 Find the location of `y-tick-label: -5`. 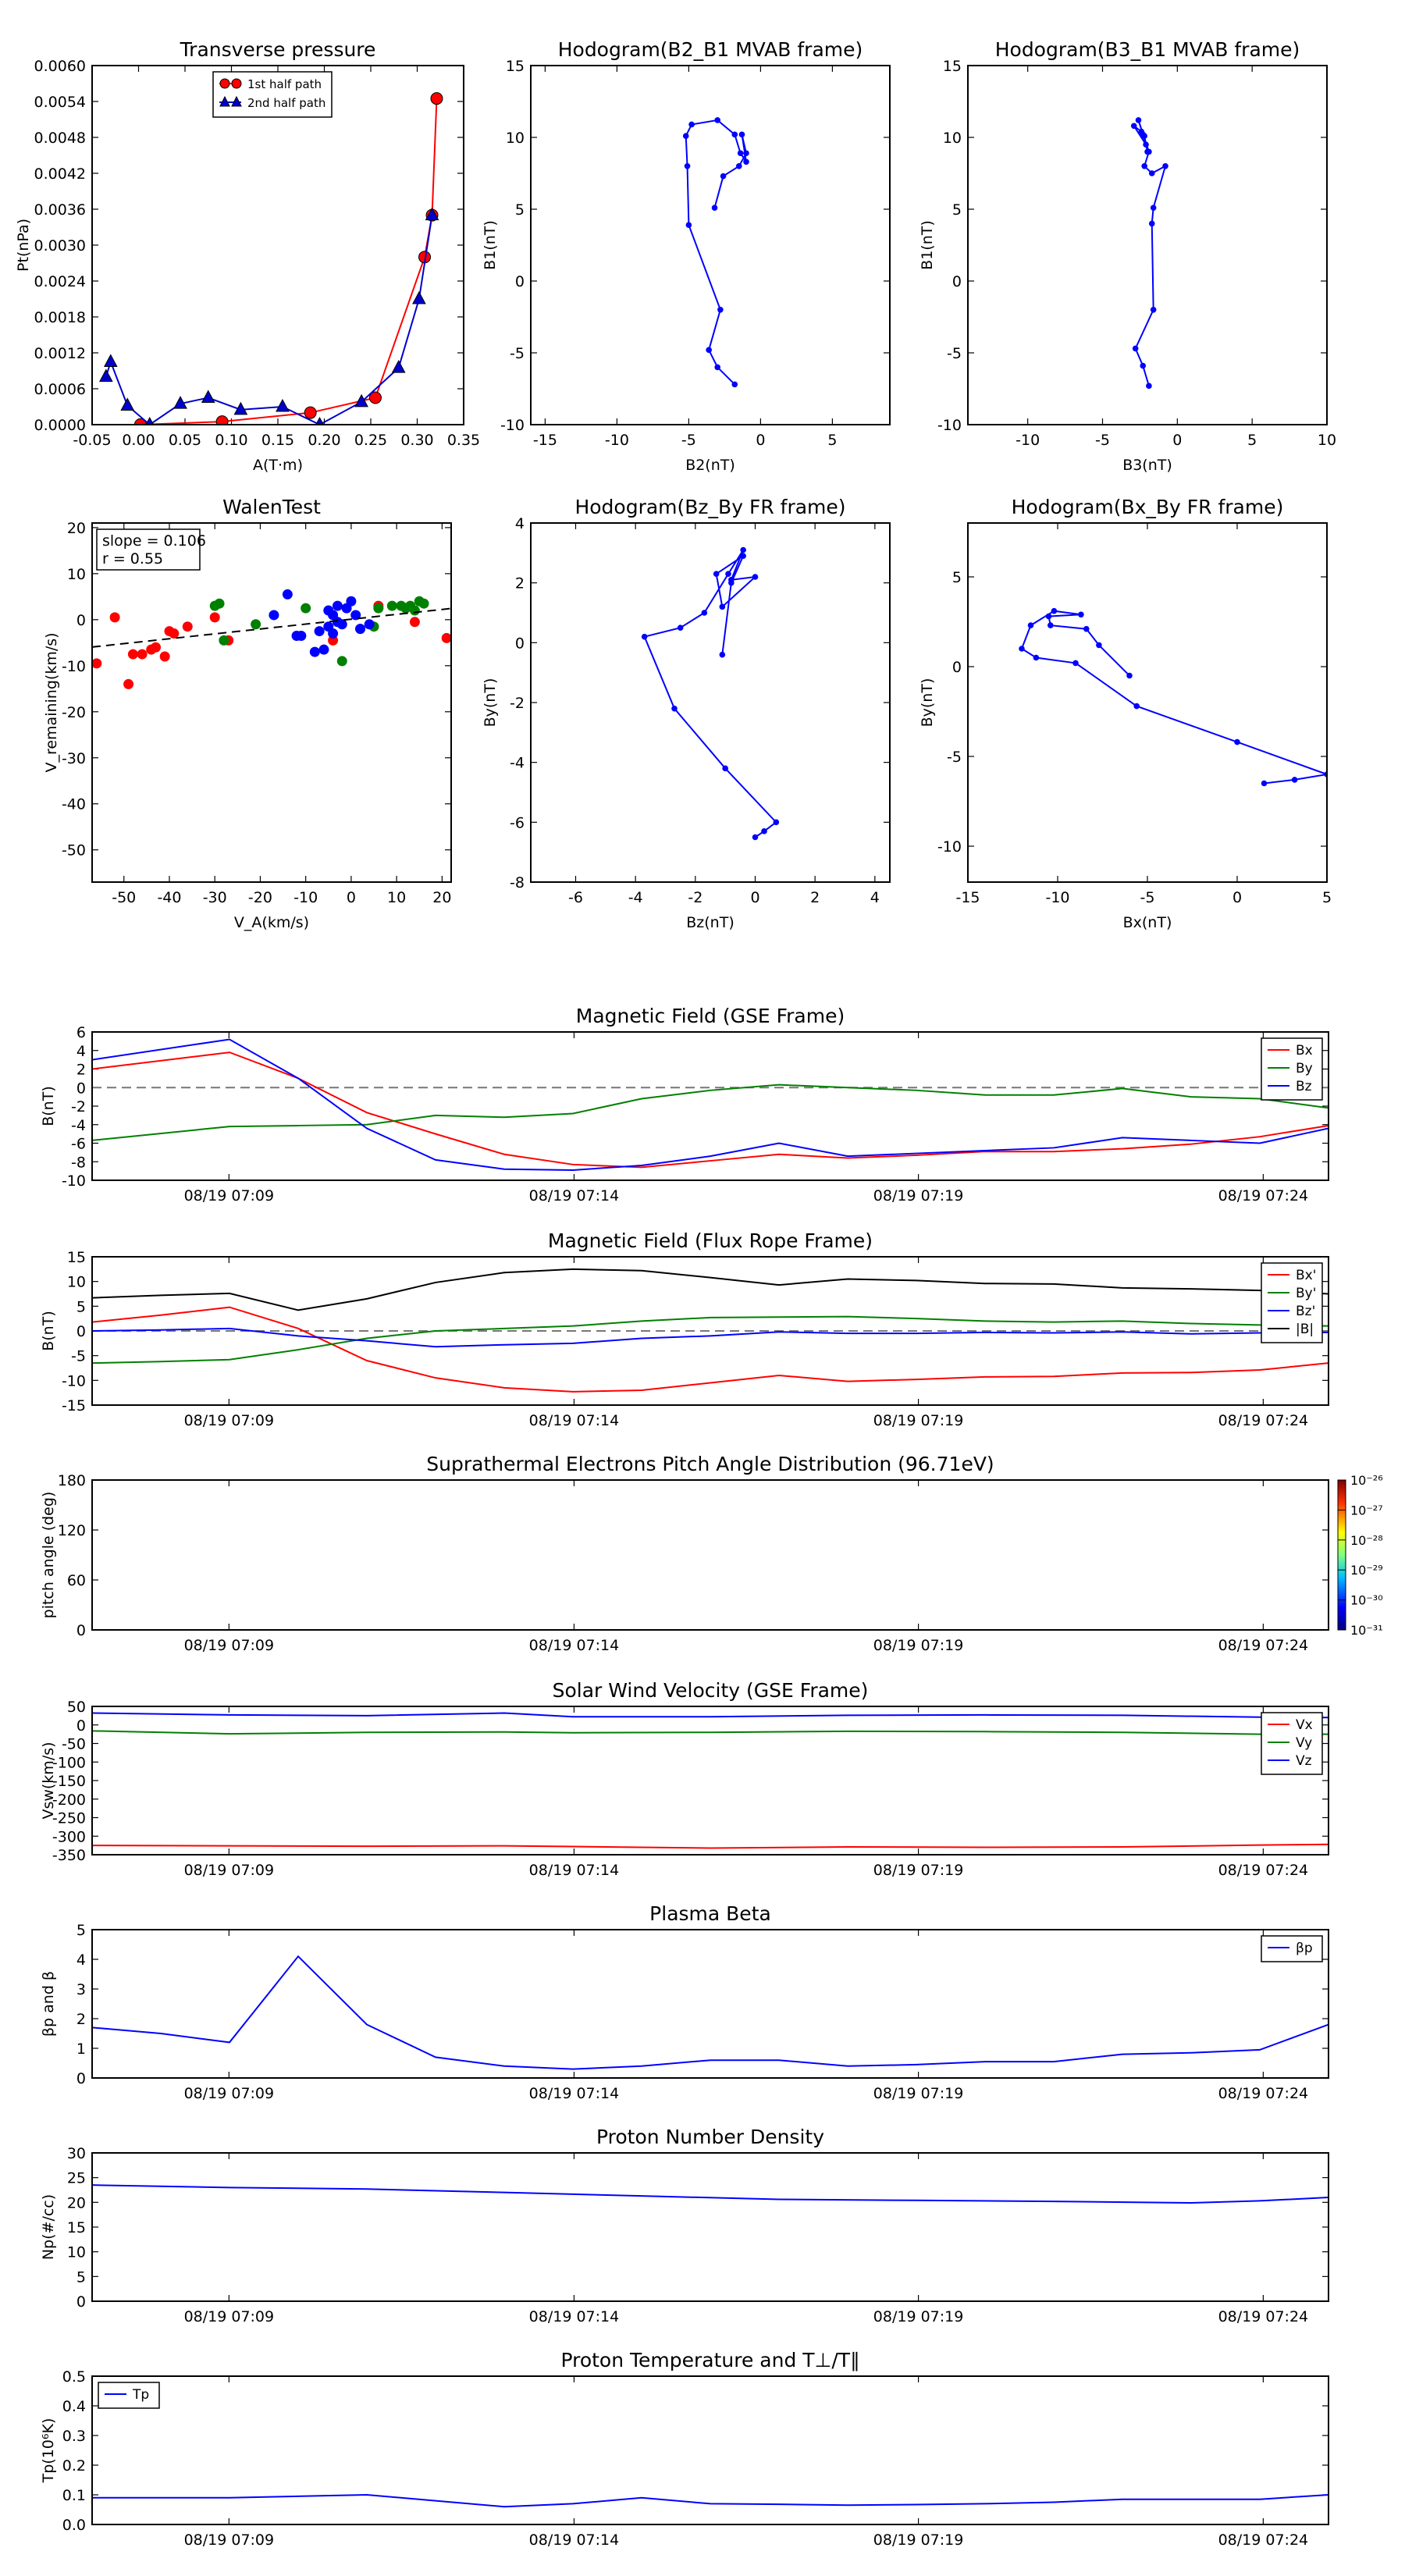

y-tick-label: -5 is located at coordinates (78, 1356).